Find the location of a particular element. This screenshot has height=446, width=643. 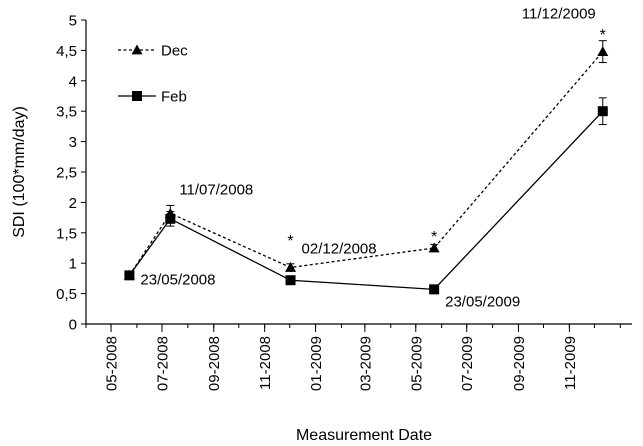

y-tick-label: 4,5 is located at coordinates (66, 51).